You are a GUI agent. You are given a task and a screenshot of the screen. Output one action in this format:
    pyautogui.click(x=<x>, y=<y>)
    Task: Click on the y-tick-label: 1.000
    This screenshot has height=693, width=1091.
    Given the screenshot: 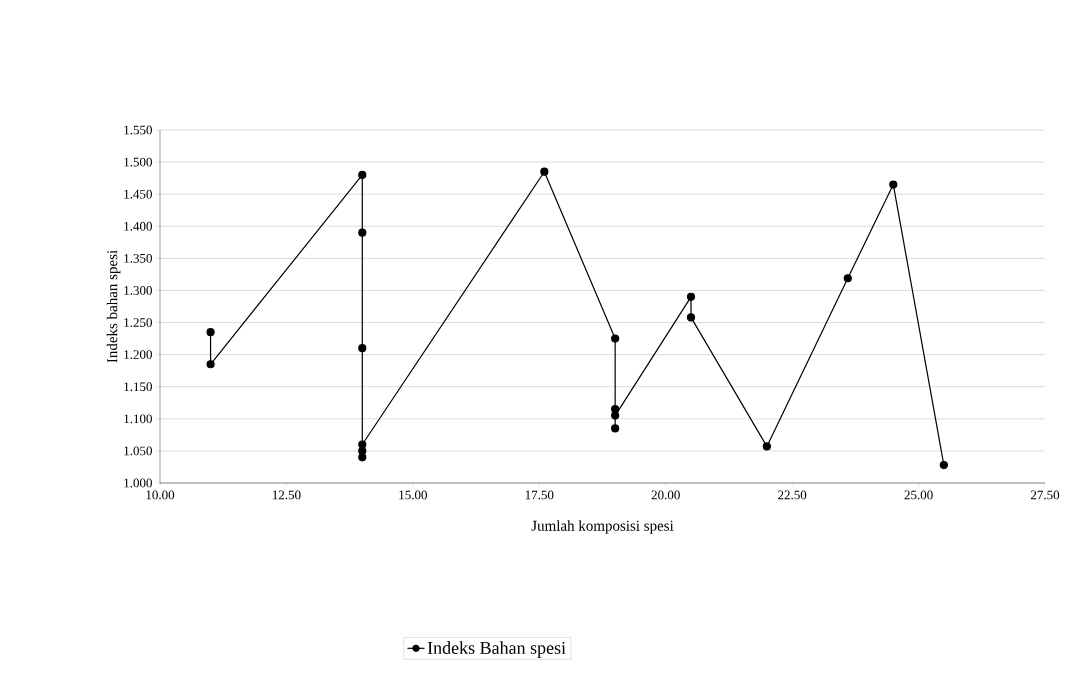 What is the action you would take?
    pyautogui.click(x=138, y=483)
    